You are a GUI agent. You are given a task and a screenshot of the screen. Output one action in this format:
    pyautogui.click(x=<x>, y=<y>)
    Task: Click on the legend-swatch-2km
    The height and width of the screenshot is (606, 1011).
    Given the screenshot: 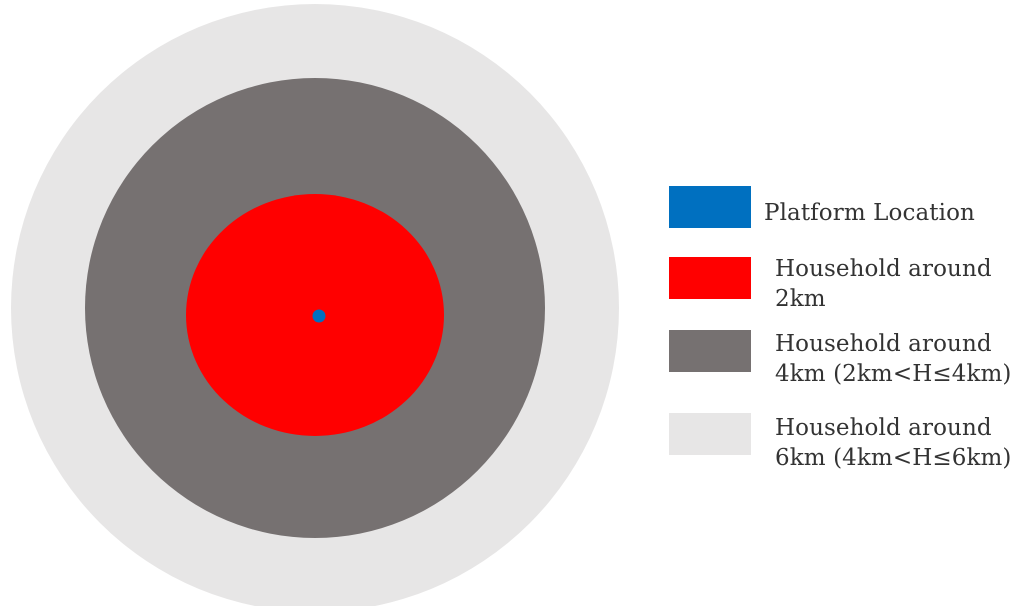 What is the action you would take?
    pyautogui.click(x=710, y=278)
    